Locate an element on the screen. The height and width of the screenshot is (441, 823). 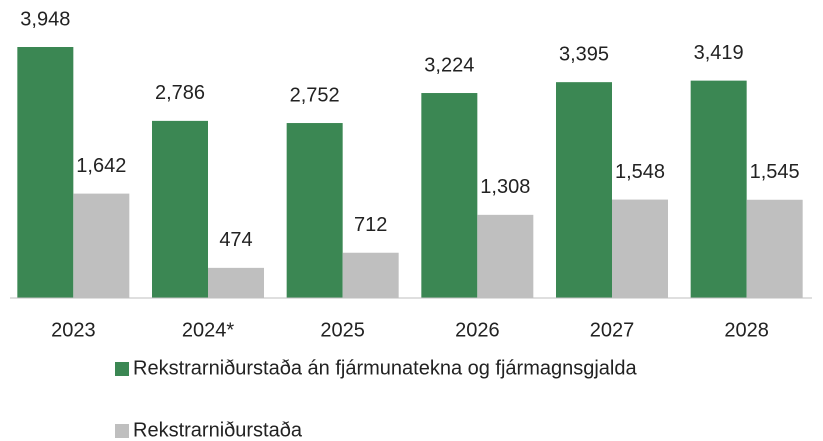
x-tick-label: 2023 is located at coordinates (73, 330).